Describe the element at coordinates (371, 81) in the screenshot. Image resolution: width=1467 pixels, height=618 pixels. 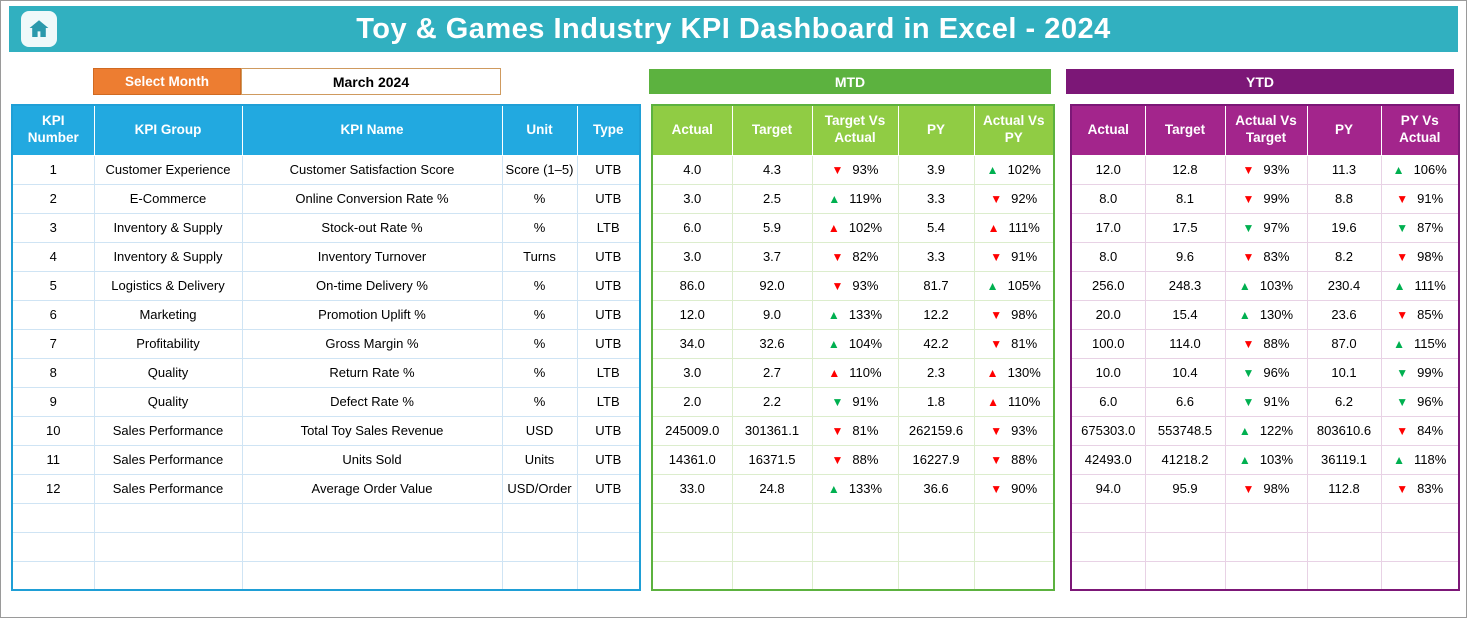
I see `selected-month-value: March 2024` at that location.